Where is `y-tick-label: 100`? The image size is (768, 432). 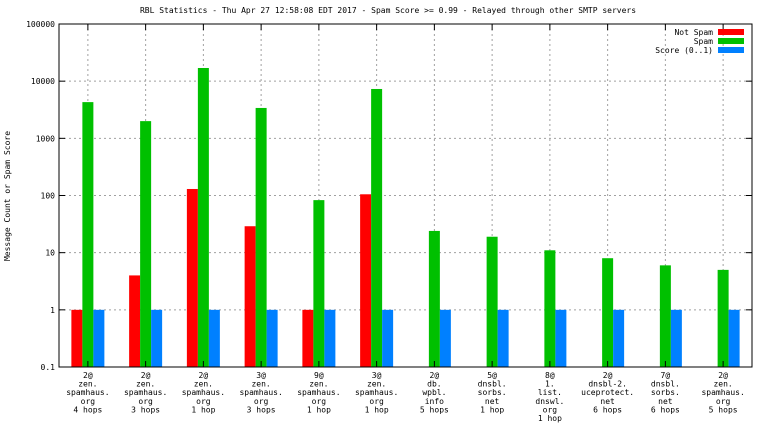
y-tick-label: 100 is located at coordinates (48, 196).